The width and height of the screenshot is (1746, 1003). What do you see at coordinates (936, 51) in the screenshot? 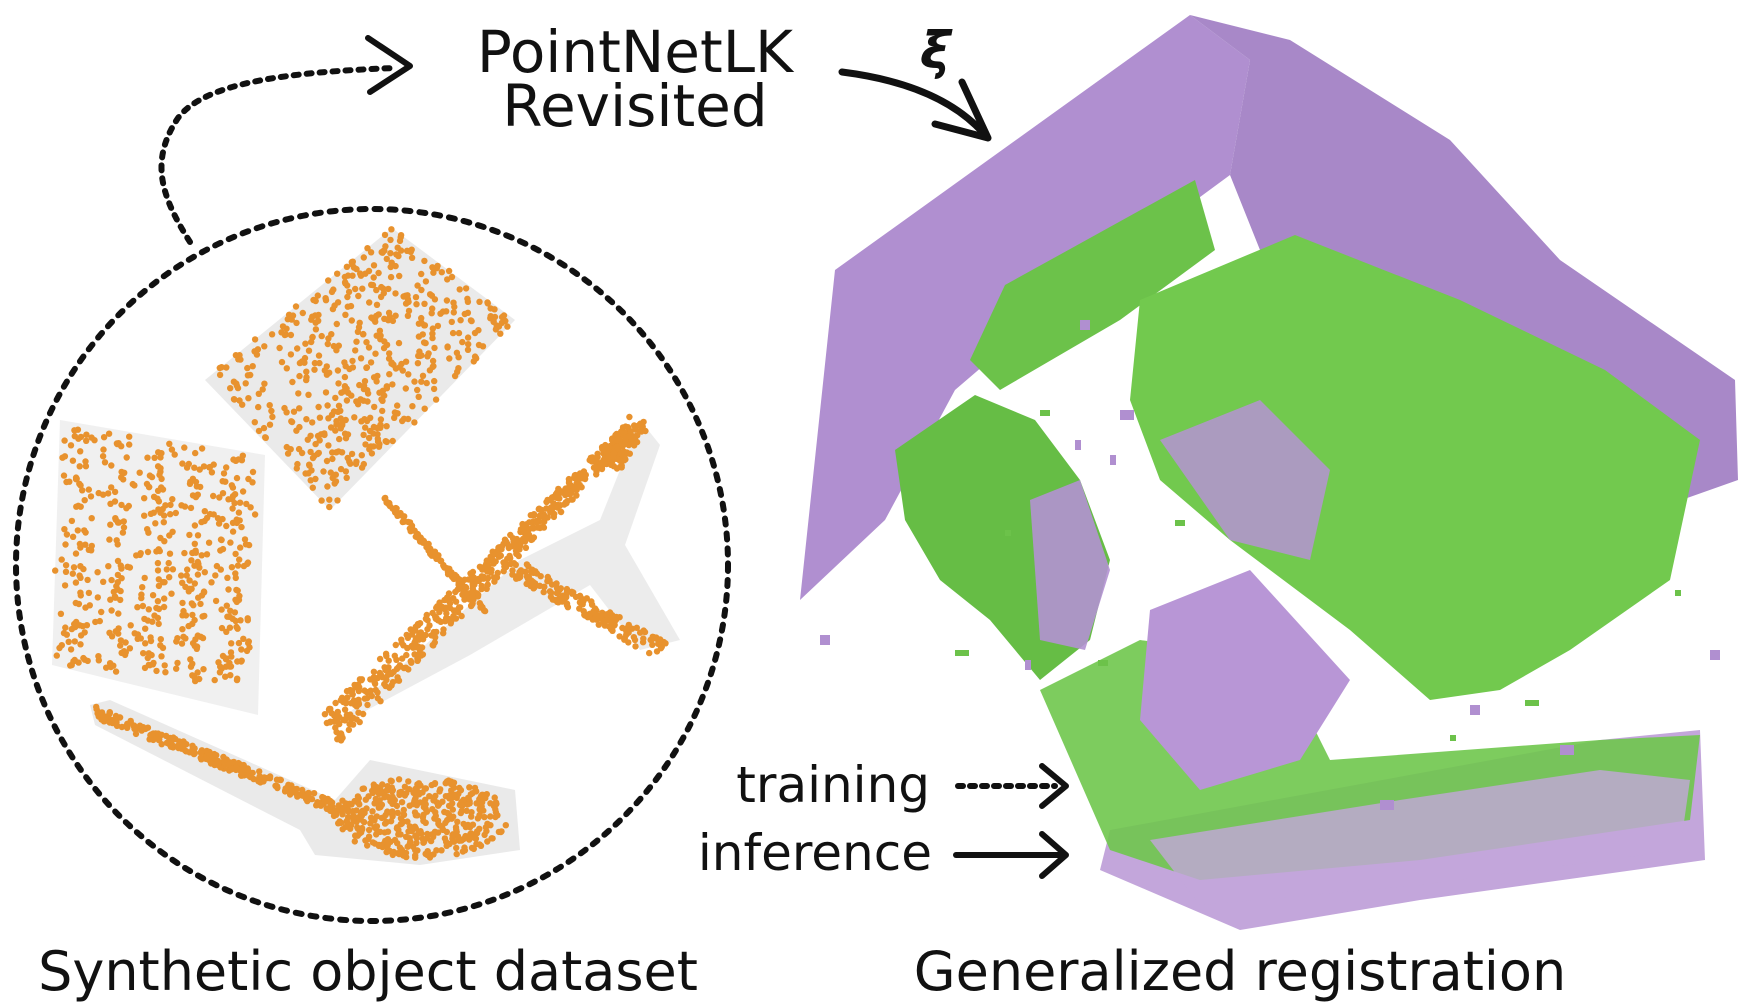
I see `transform-xi-symbol: ξ` at bounding box center [936, 51].